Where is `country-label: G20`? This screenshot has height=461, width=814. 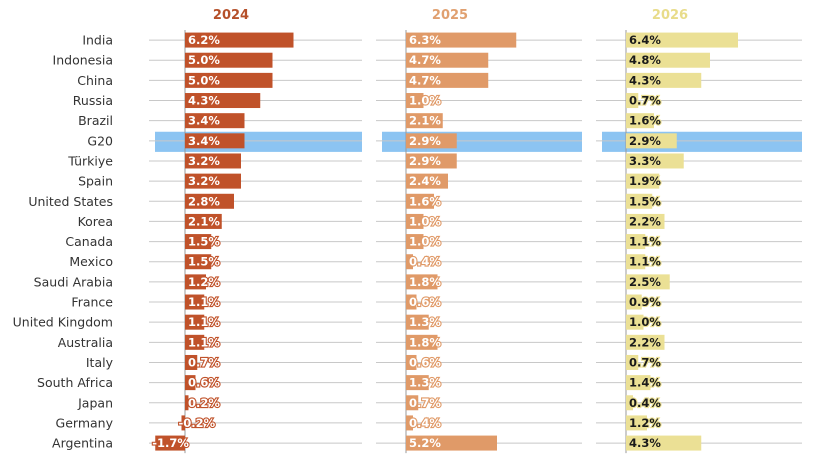
country-label: G20 is located at coordinates (100, 140).